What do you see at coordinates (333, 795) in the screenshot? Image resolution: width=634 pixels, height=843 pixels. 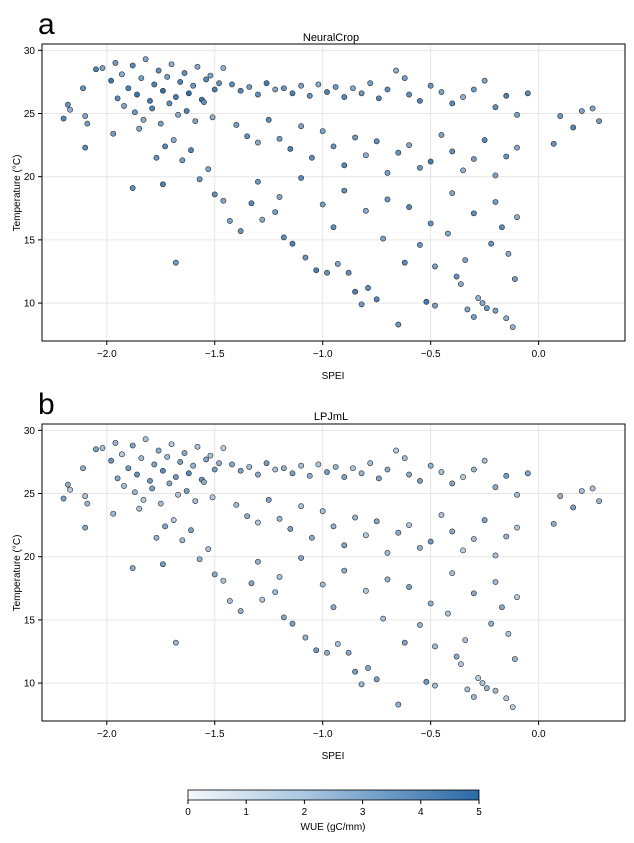 I see `colorbar-gradient` at bounding box center [333, 795].